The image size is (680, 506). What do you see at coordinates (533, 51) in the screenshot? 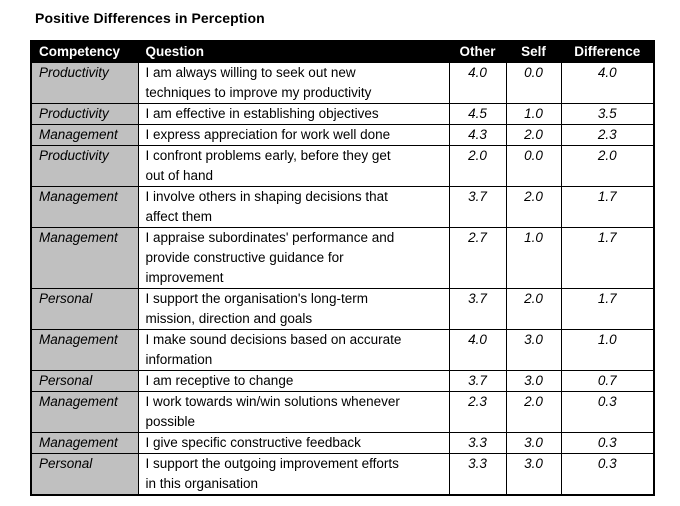
I see `column-header-self: Self` at bounding box center [533, 51].